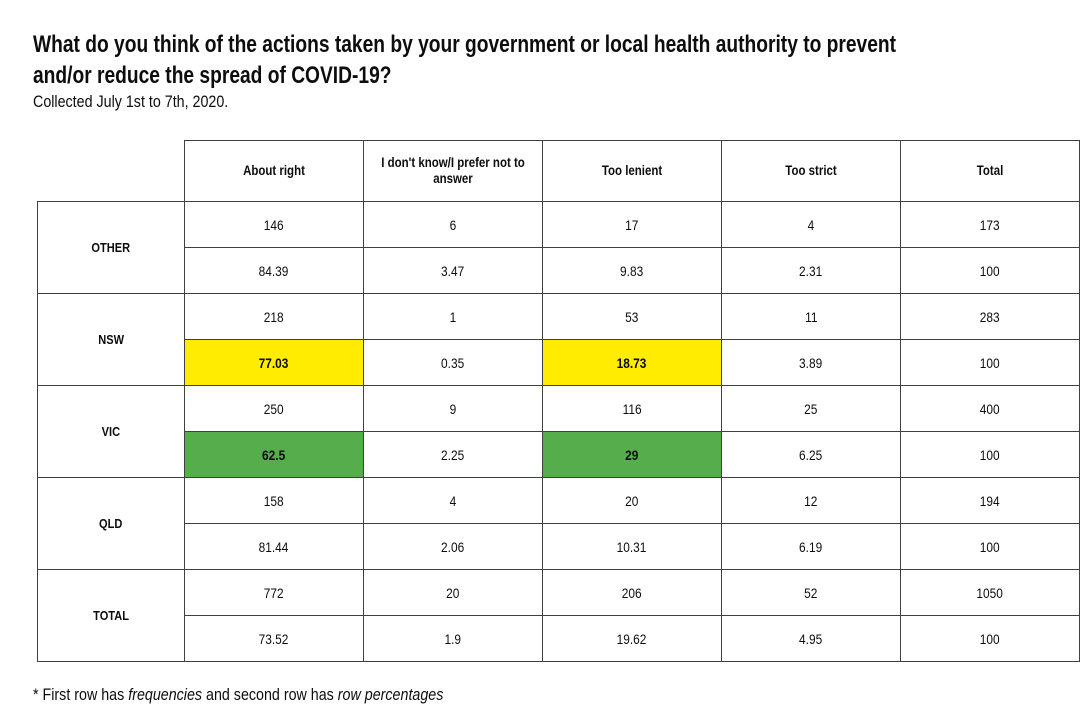  I want to click on cell-value: 9.83, so click(632, 270).